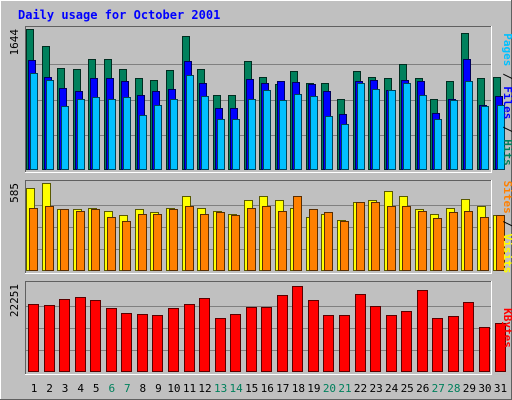  Describe the element at coordinates (506, 49) in the screenshot. I see `legend-pages: Pages` at that location.